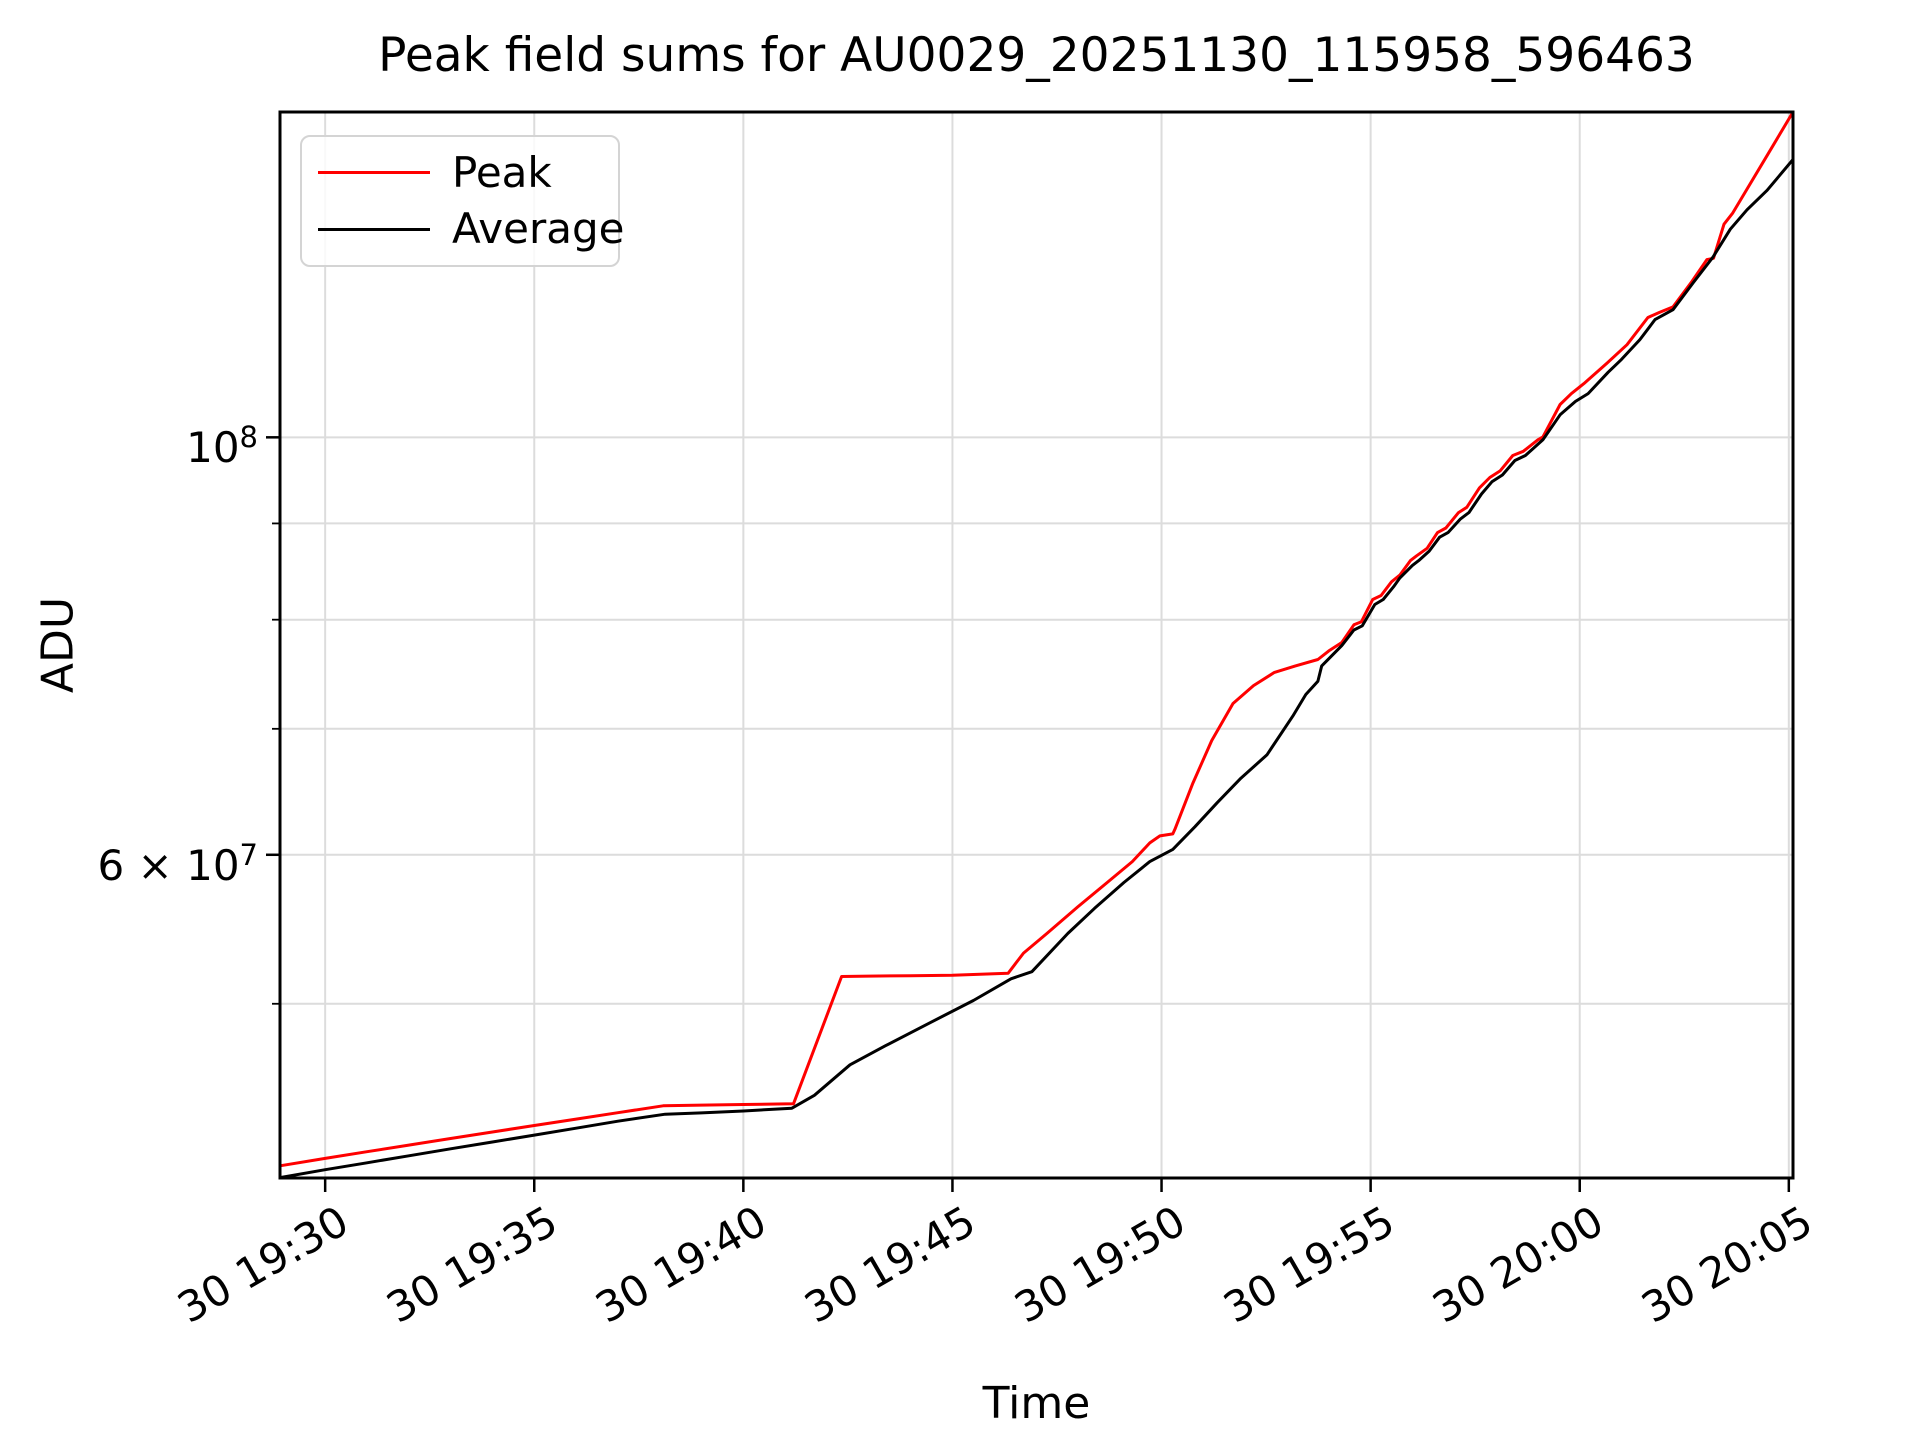  I want to click on average-line-sample-icon, so click(374, 229).